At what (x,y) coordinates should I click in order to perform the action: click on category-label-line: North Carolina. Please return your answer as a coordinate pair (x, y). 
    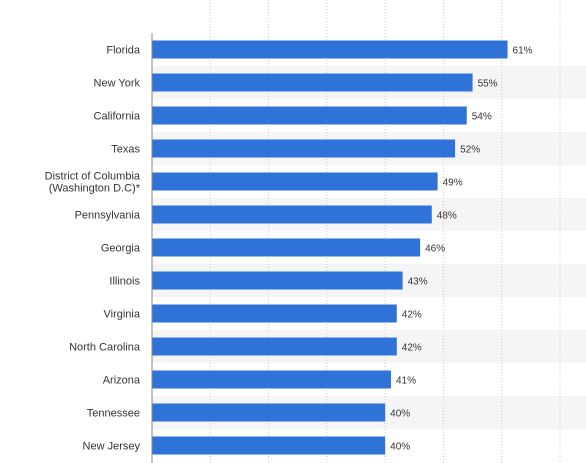
    Looking at the image, I should click on (105, 348).